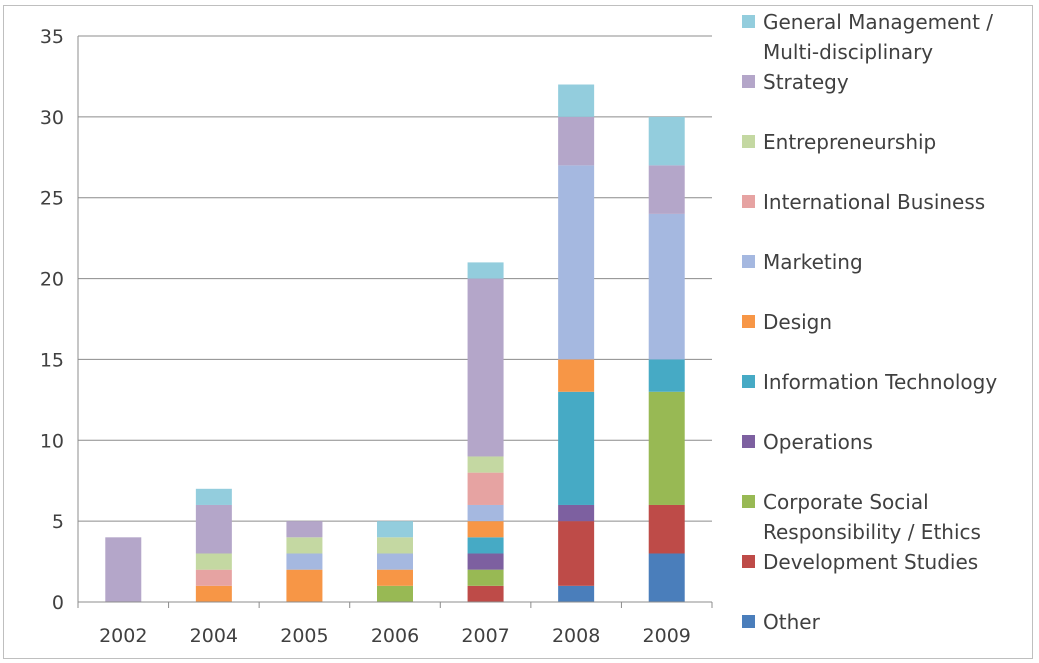 The width and height of the screenshot is (1039, 663). What do you see at coordinates (485, 270) in the screenshot?
I see `bar-segment-2007-general-management-multi-disciplinary` at bounding box center [485, 270].